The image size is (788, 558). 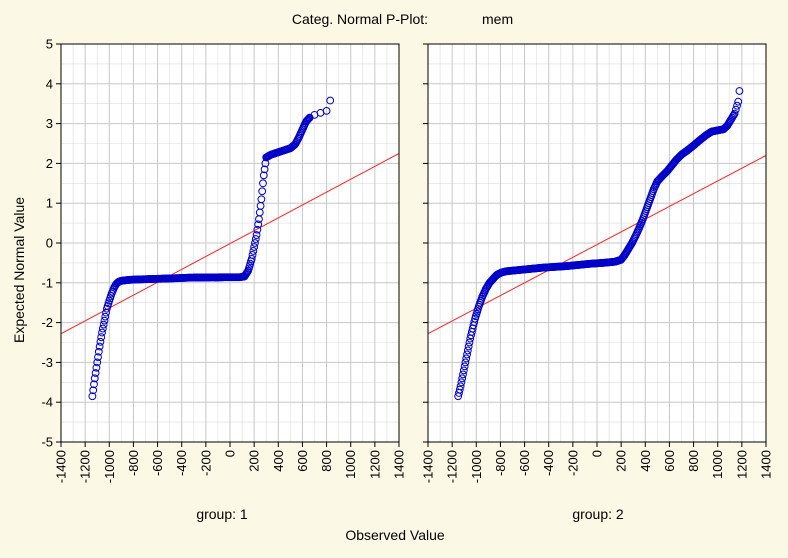 I want to click on y-tick-label: 4, so click(x=49, y=83).